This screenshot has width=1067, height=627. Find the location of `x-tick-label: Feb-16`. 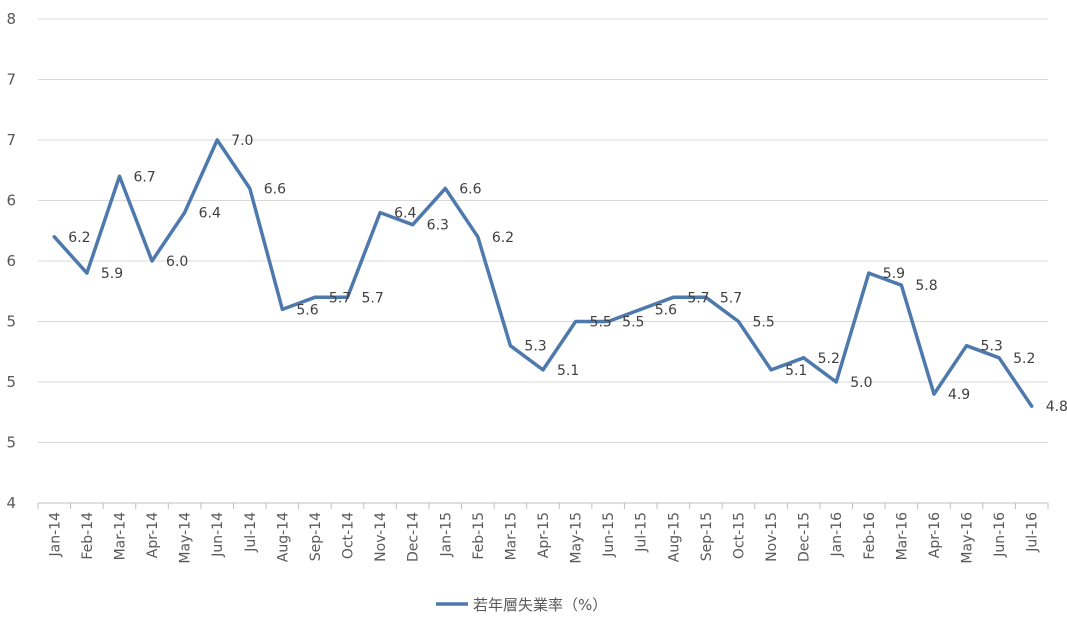

x-tick-label: Feb-16 is located at coordinates (870, 536).